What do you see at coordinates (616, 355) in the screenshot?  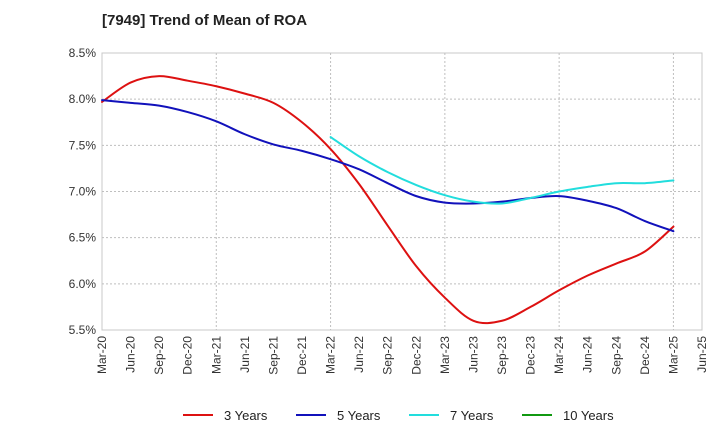 I see `x-tick-label: Sep-24` at bounding box center [616, 355].